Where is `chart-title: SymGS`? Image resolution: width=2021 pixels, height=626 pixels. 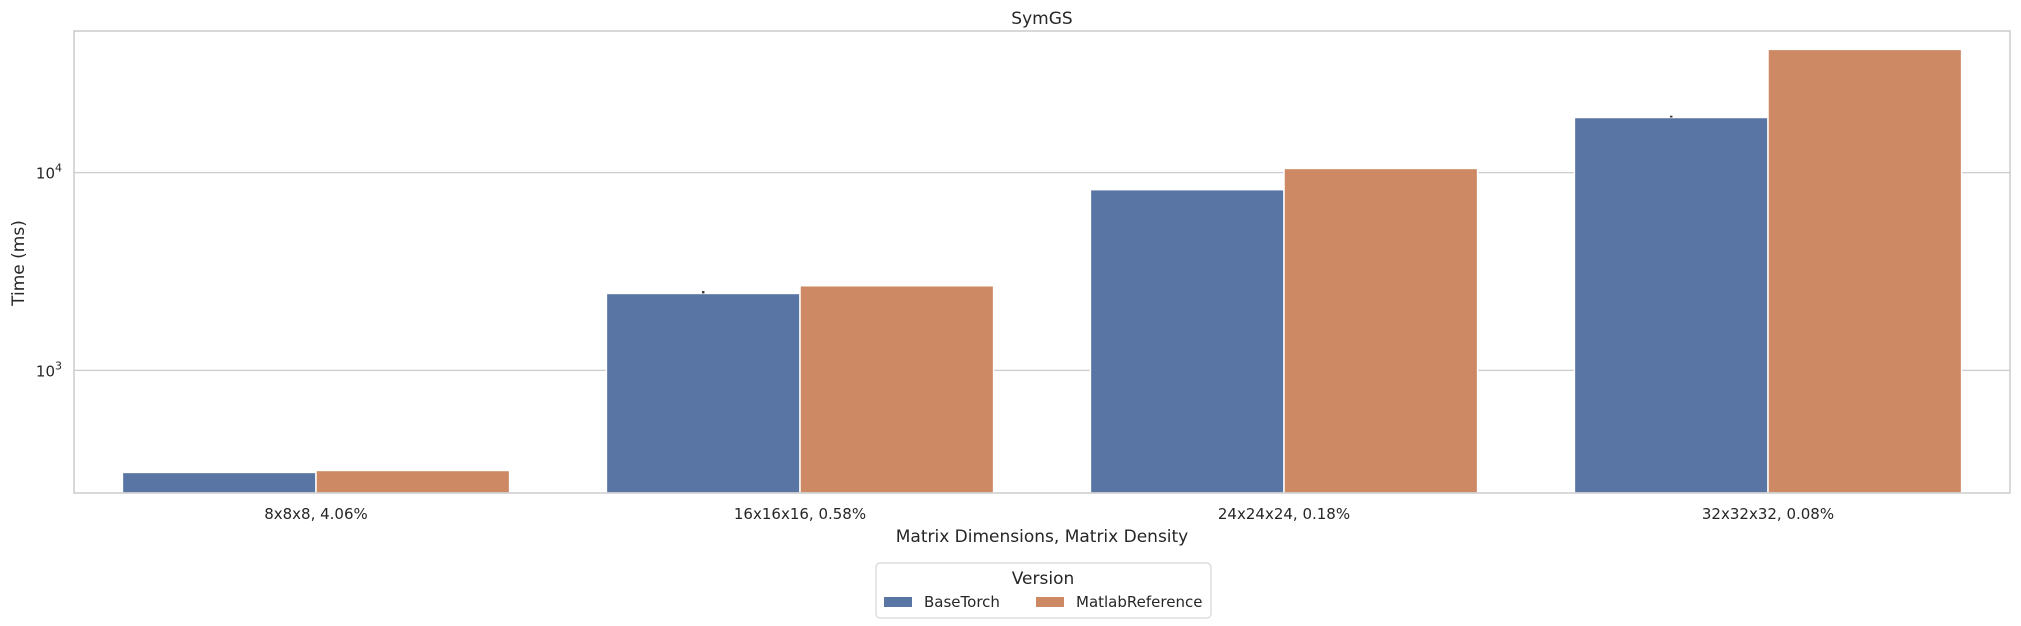
chart-title: SymGS is located at coordinates (1041, 19).